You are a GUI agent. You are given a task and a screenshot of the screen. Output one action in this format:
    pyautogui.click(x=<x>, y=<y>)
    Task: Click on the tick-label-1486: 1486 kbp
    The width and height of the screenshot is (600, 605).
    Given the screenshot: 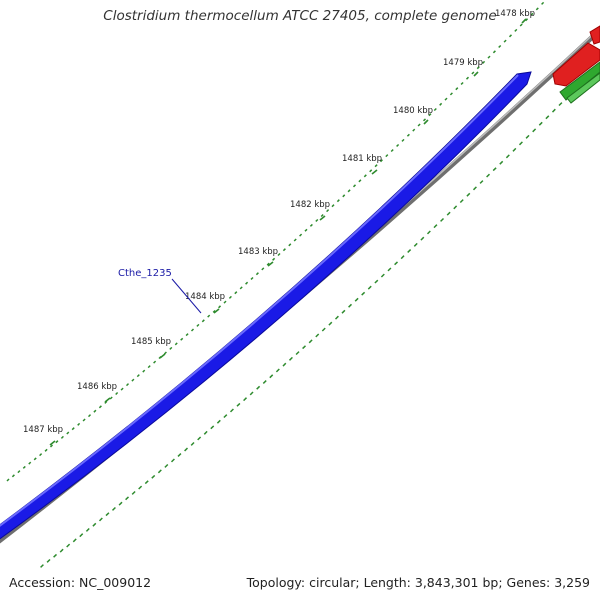 What is the action you would take?
    pyautogui.click(x=97, y=387)
    